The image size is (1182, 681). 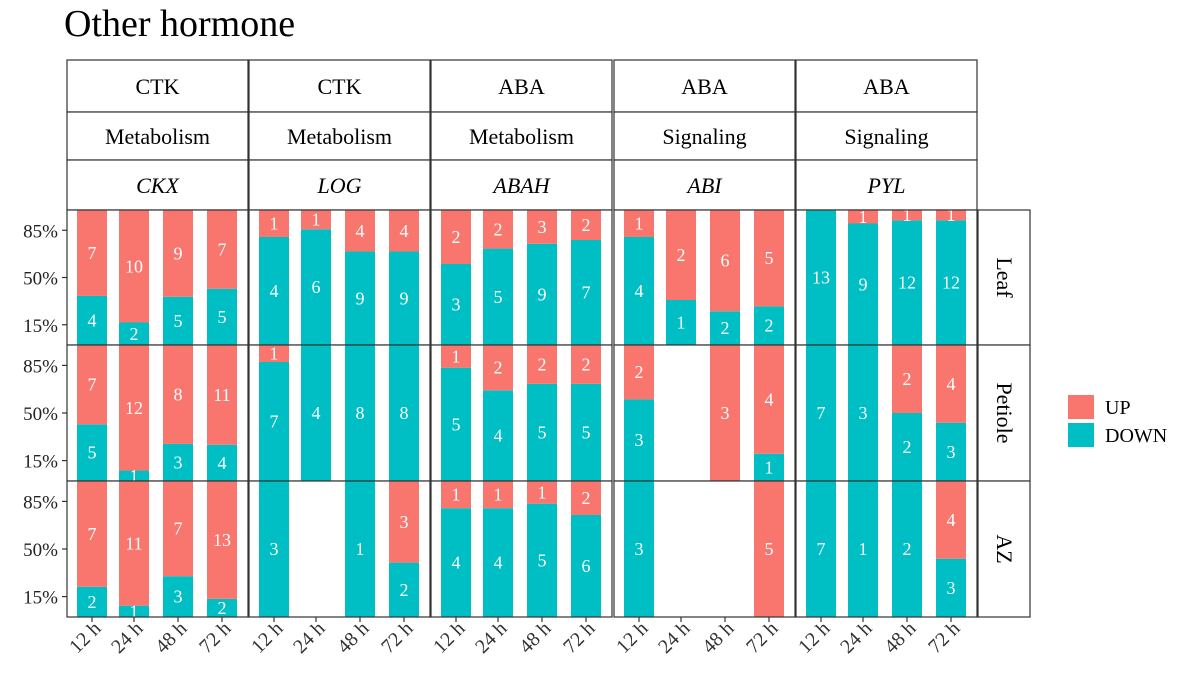 What do you see at coordinates (404, 298) in the screenshot?
I see `bar-down-log-leaf-72-h` at bounding box center [404, 298].